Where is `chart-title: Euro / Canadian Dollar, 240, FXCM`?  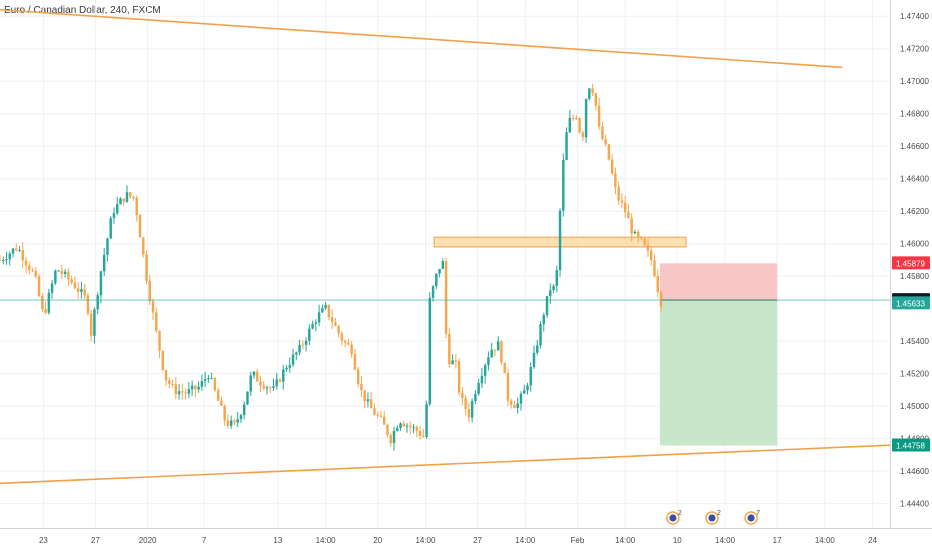
chart-title: Euro / Canadian Dollar, 240, FXCM is located at coordinates (82, 10).